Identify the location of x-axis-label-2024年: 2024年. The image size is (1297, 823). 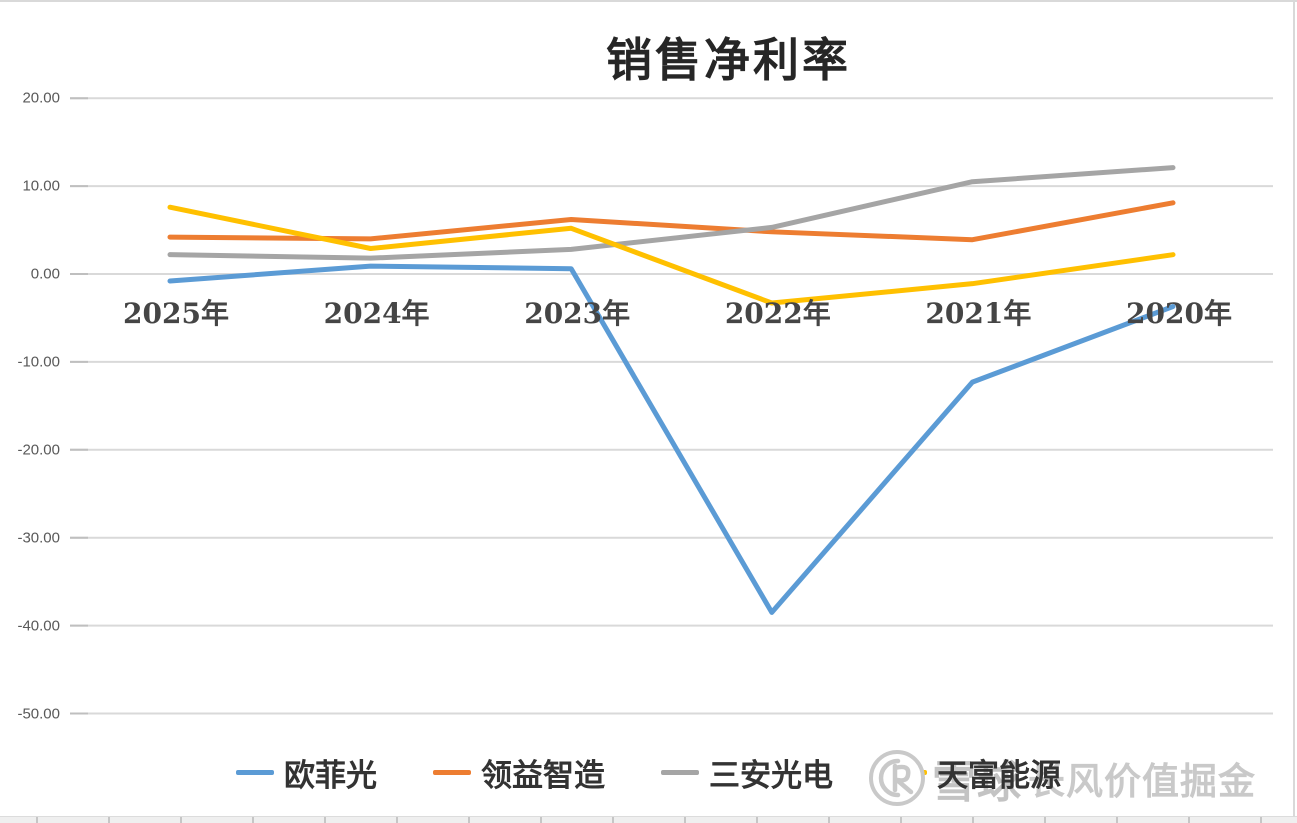
(376, 313).